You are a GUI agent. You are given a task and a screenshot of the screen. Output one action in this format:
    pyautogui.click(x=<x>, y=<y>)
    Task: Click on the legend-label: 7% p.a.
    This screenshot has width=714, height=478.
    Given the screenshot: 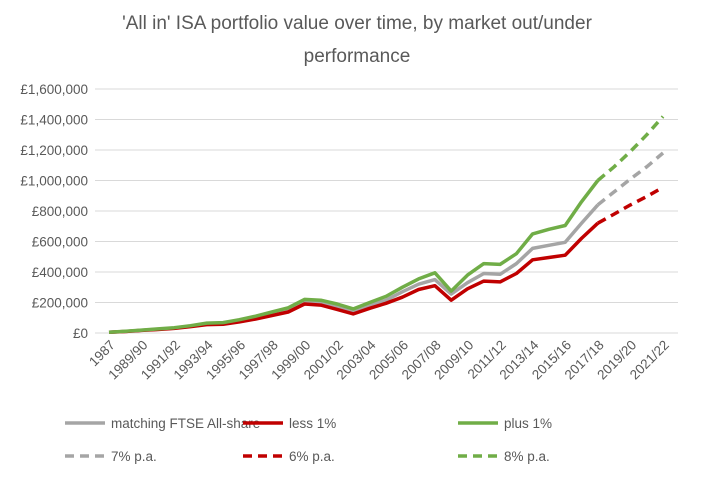 What is the action you would take?
    pyautogui.click(x=134, y=456)
    